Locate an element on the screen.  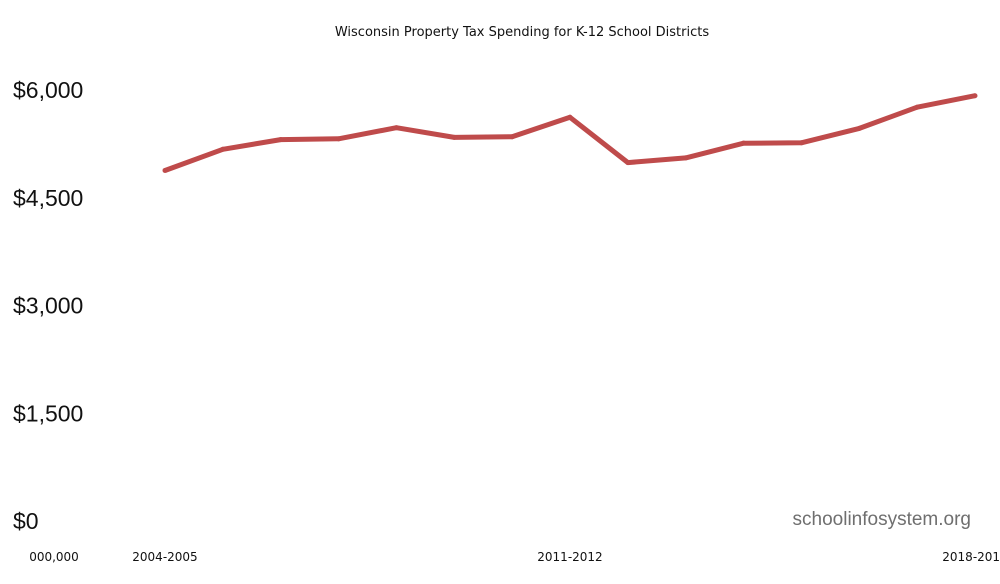
x-tick-label: 2011-2012 is located at coordinates (569, 557).